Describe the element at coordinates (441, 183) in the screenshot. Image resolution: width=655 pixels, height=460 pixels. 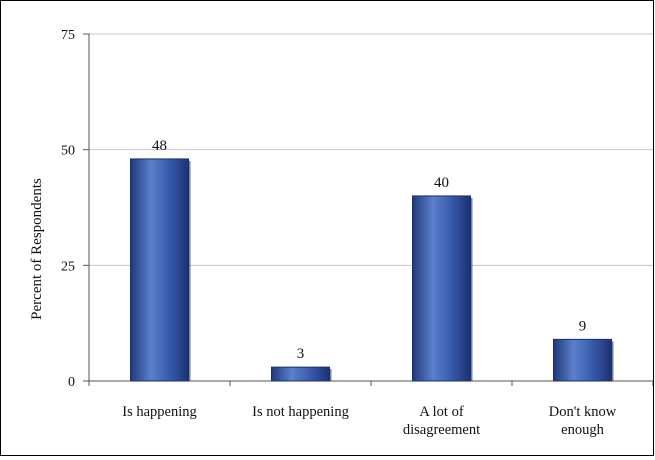
I see `data-label-2: 40` at that location.